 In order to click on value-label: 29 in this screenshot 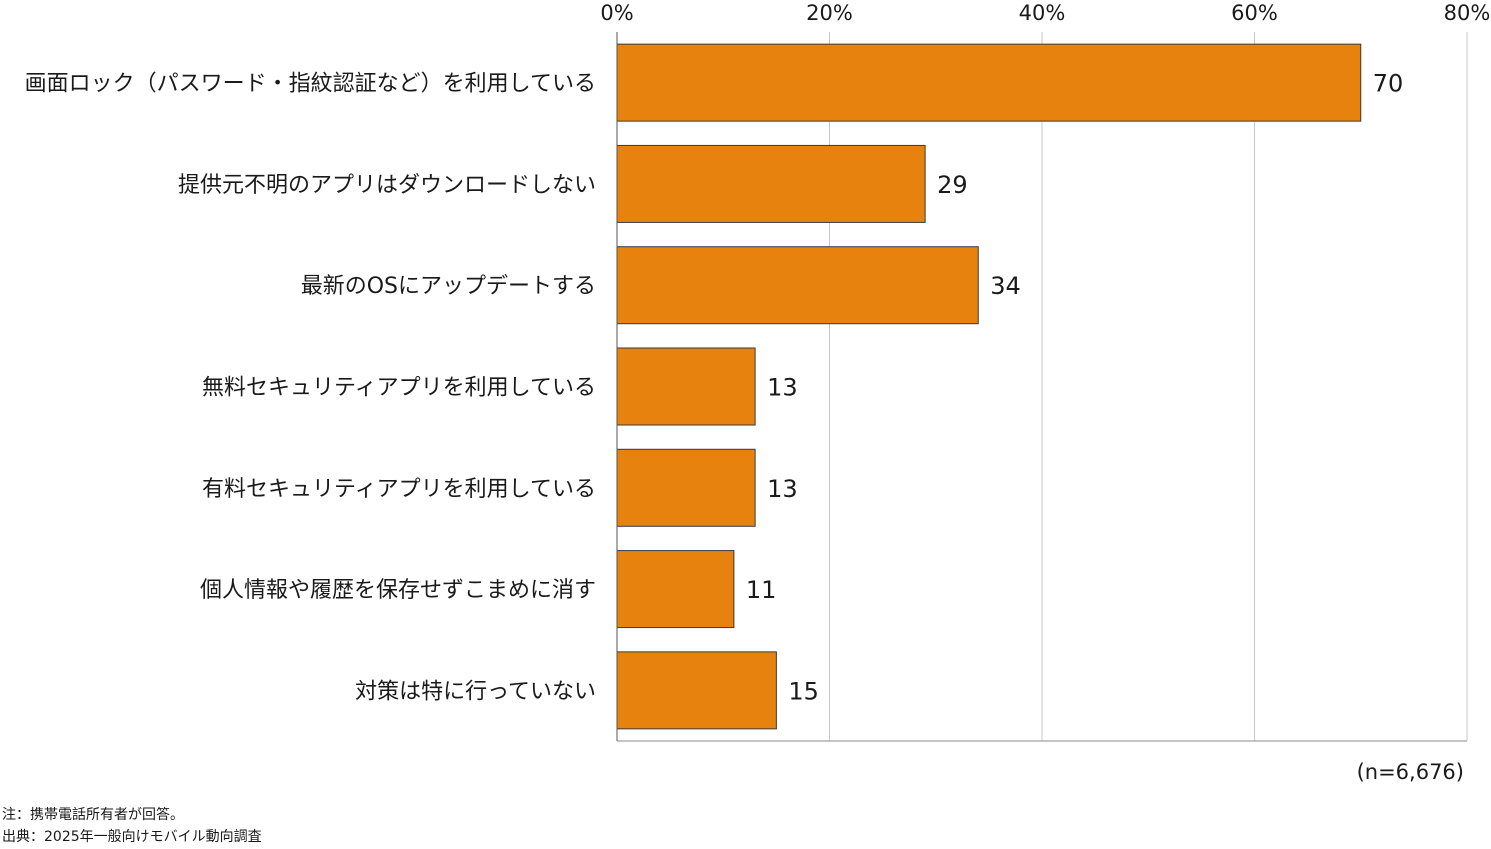, I will do `click(952, 185)`.